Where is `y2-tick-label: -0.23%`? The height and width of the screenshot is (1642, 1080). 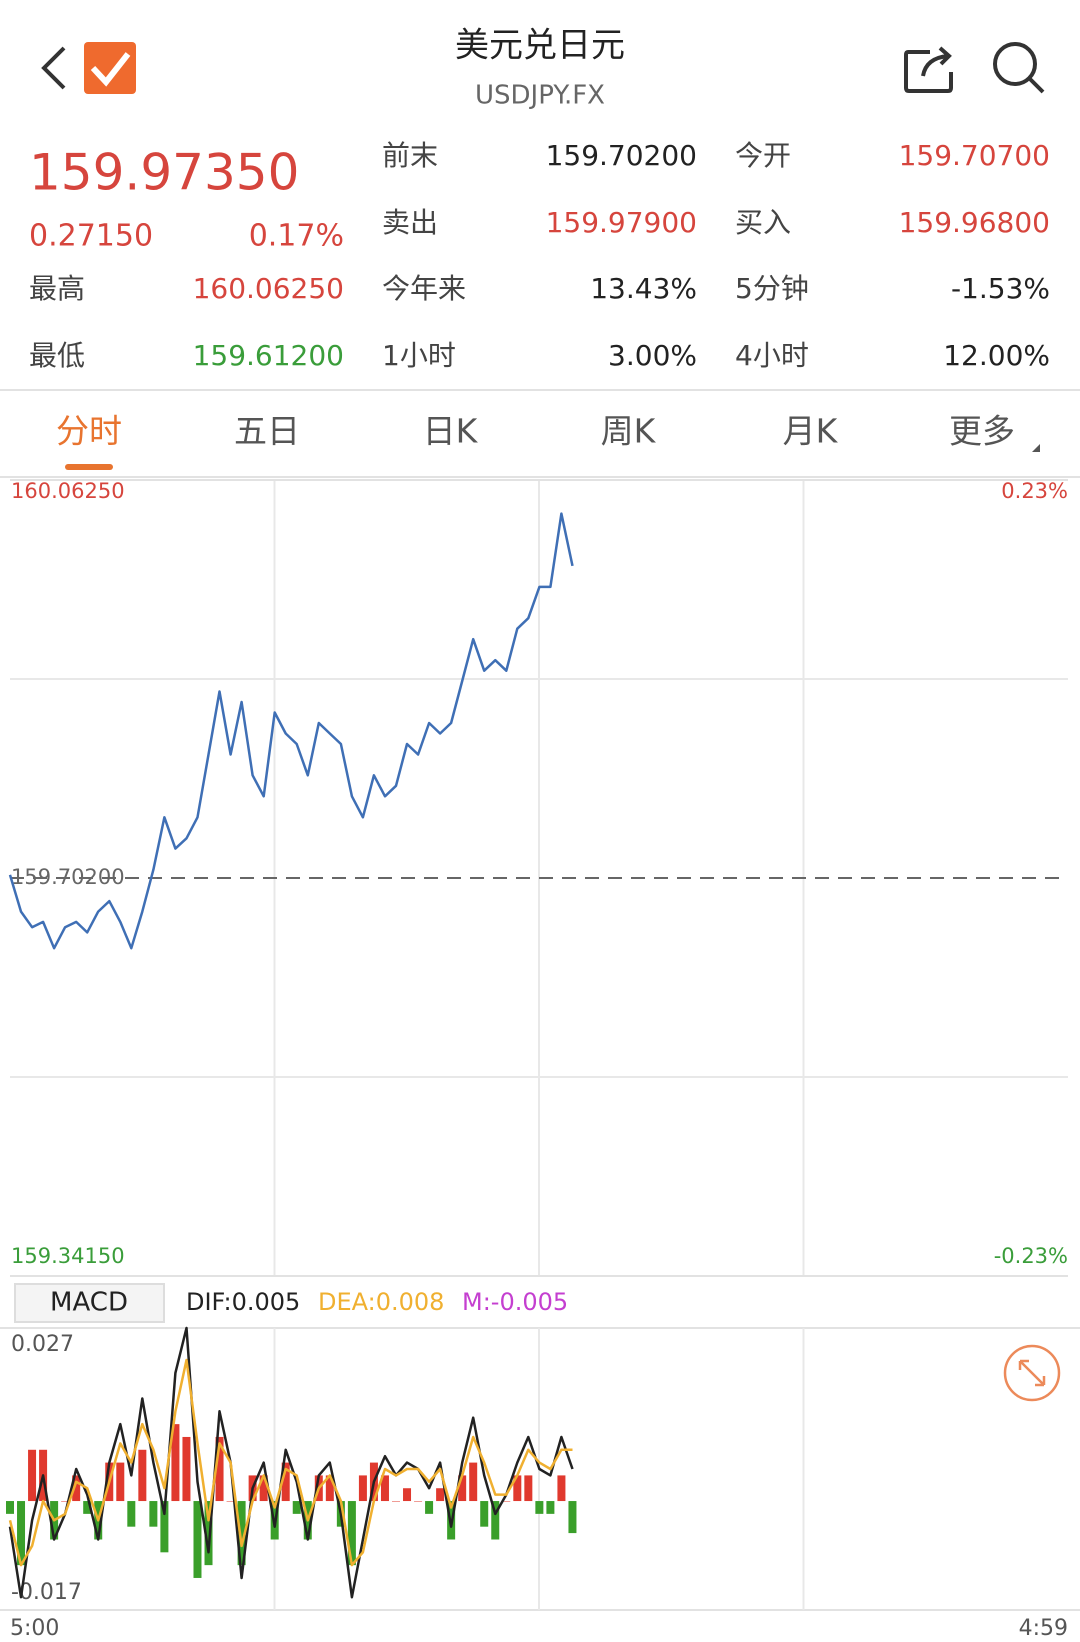 y2-tick-label: -0.23% is located at coordinates (1031, 1256).